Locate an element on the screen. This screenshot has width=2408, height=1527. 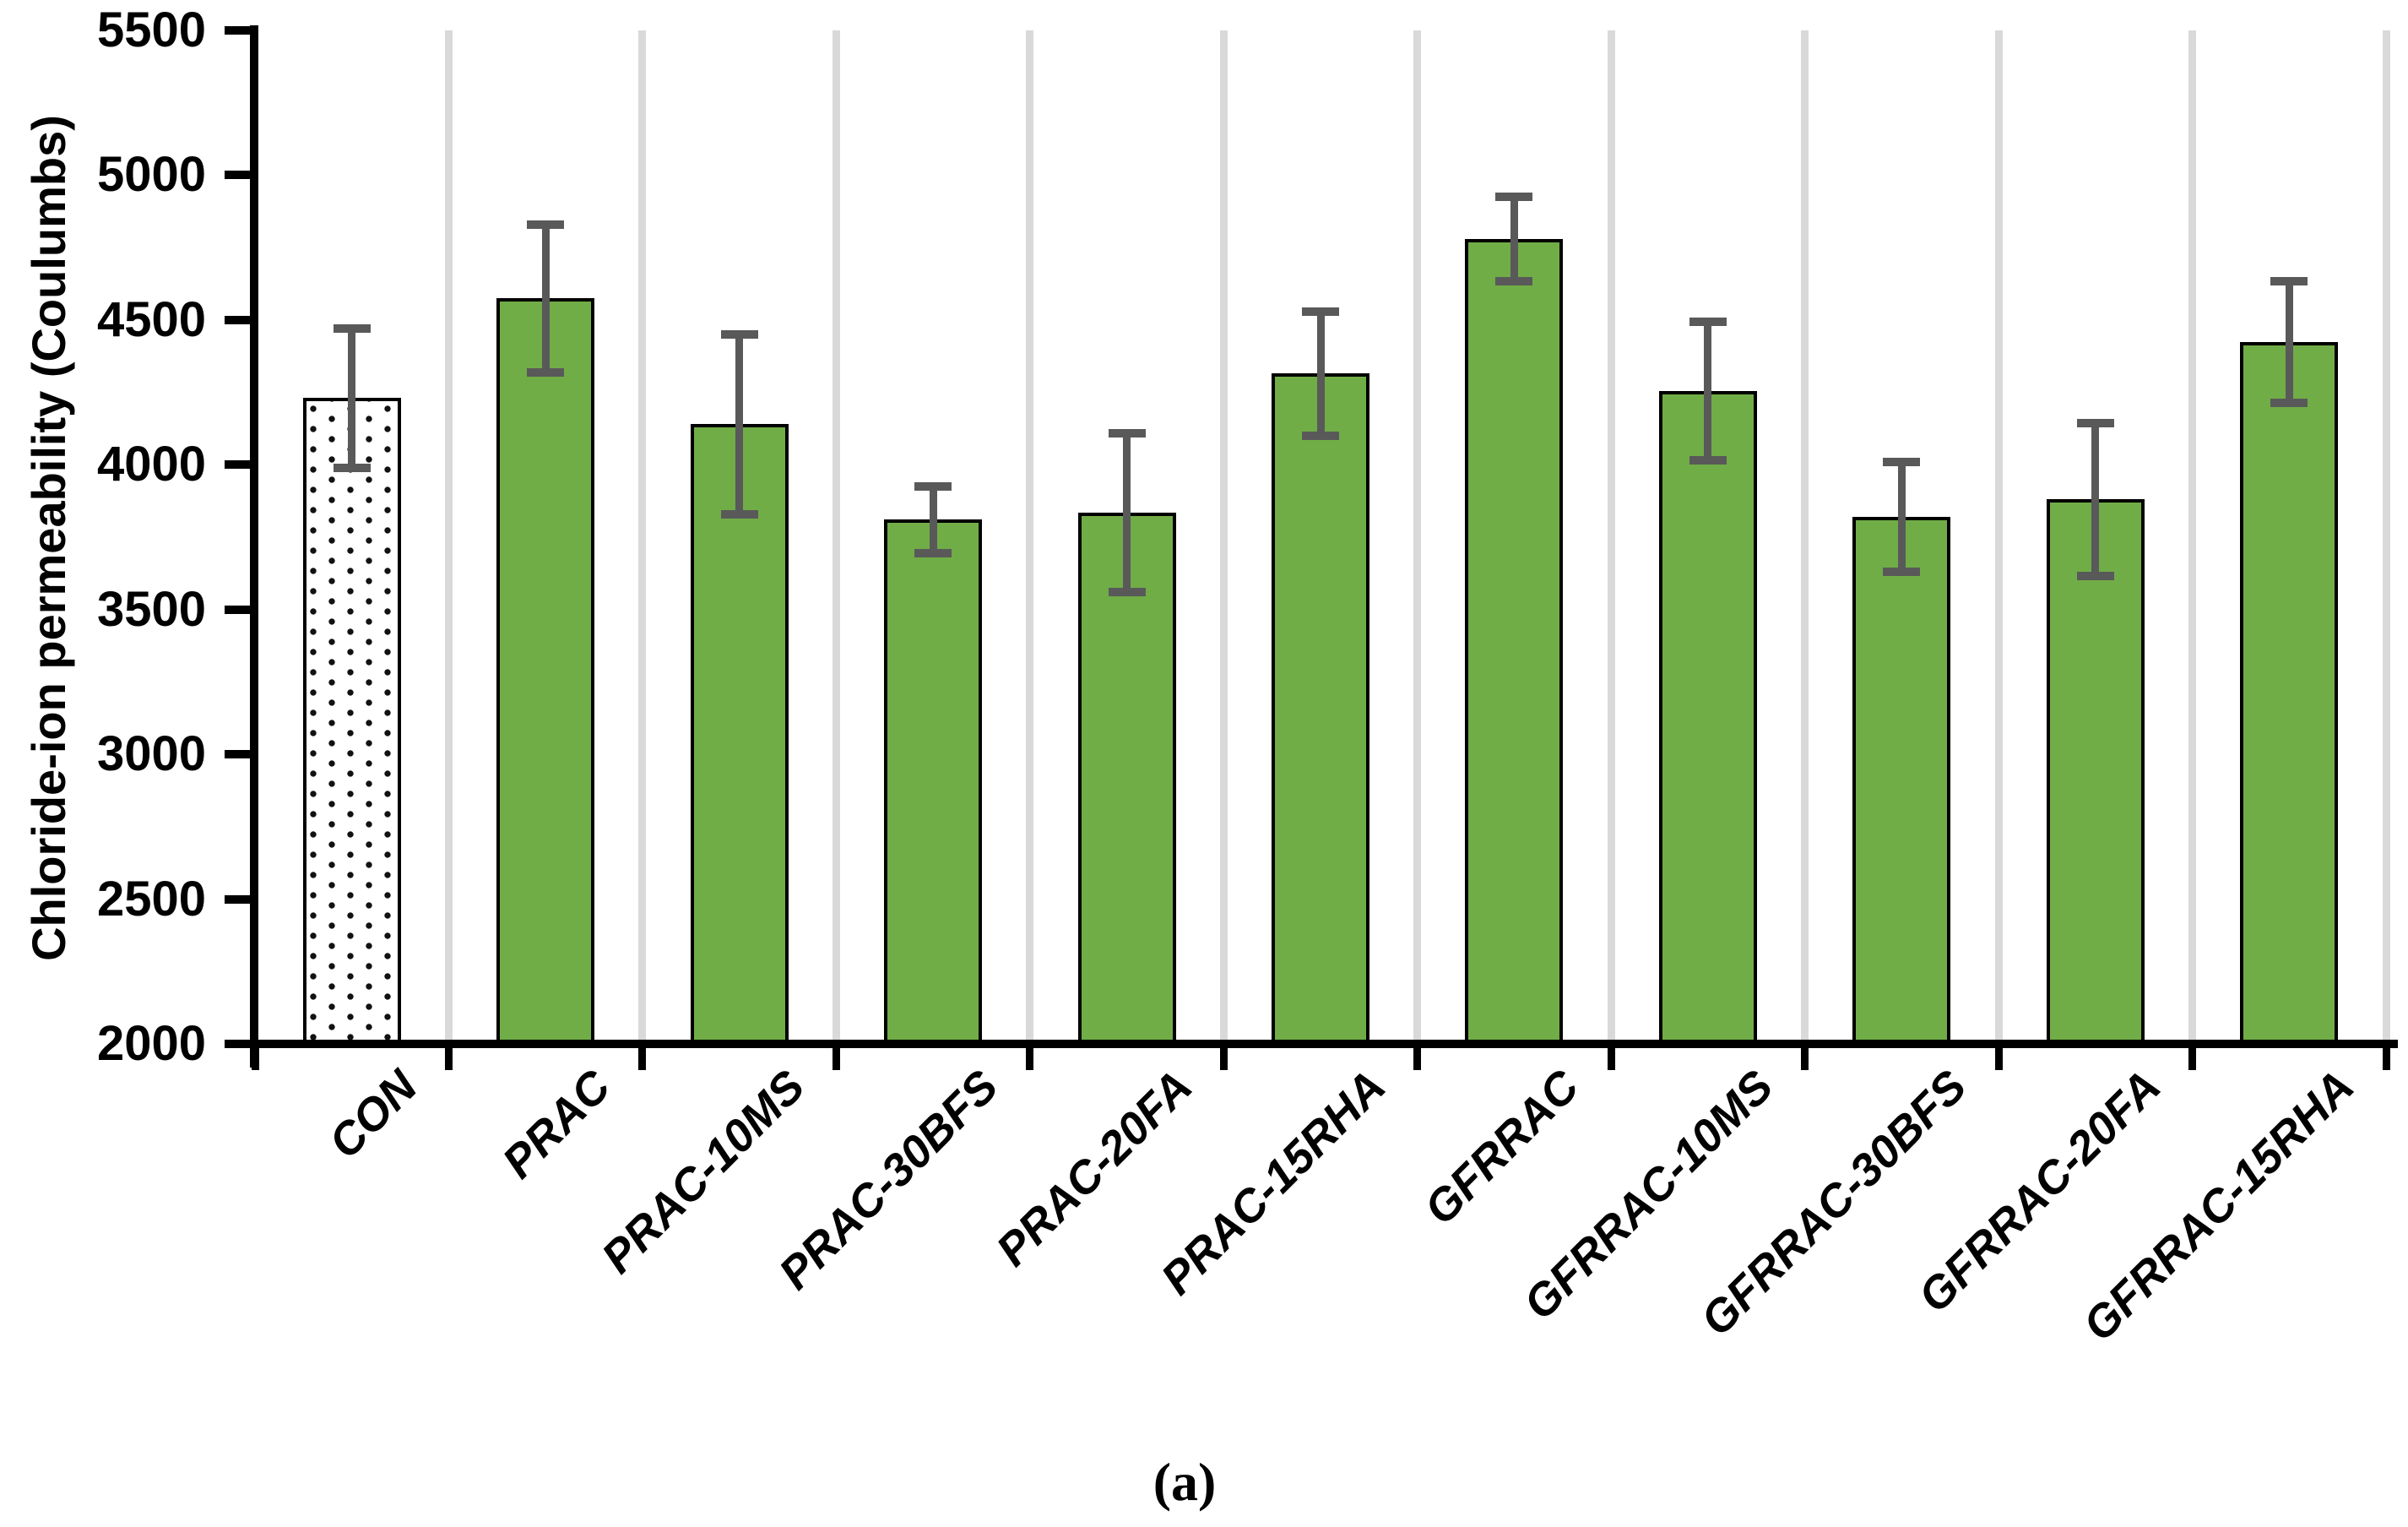
bar-prac-10ms is located at coordinates (739, 736).